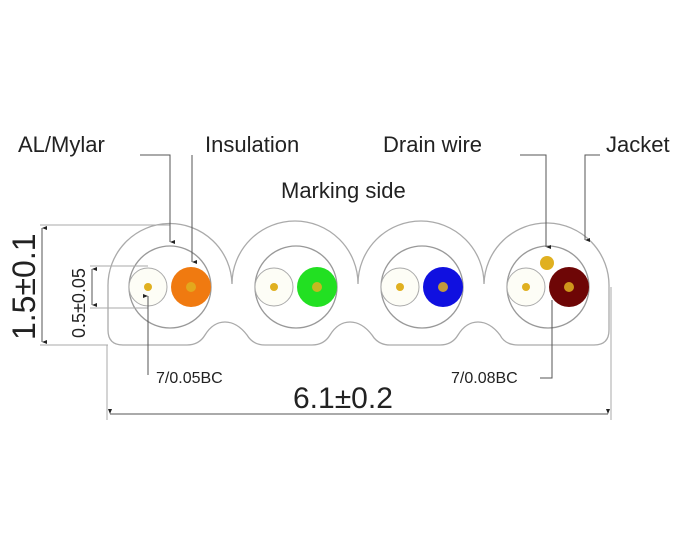  I want to click on label-conductor-drain: 7/0.08BC, so click(484, 378).